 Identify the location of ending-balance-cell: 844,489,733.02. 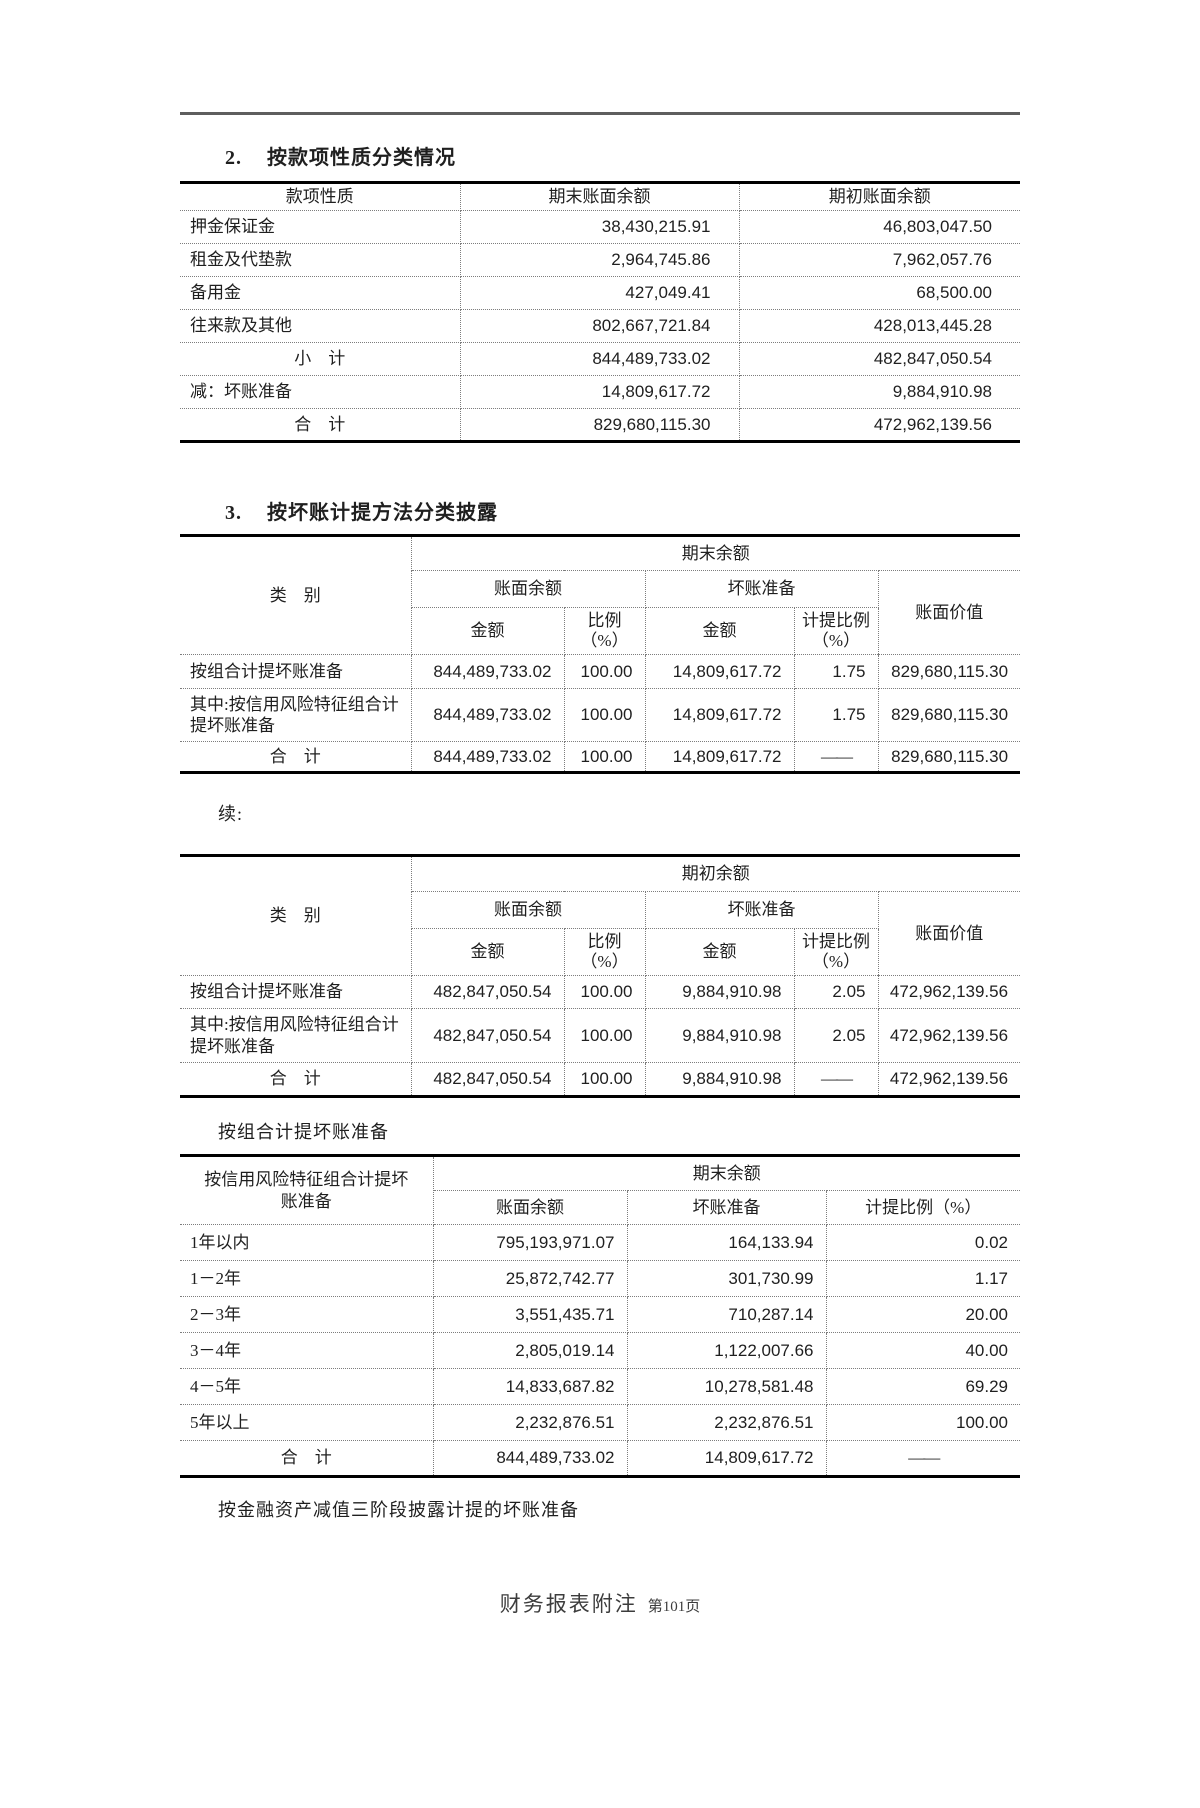
(600, 359).